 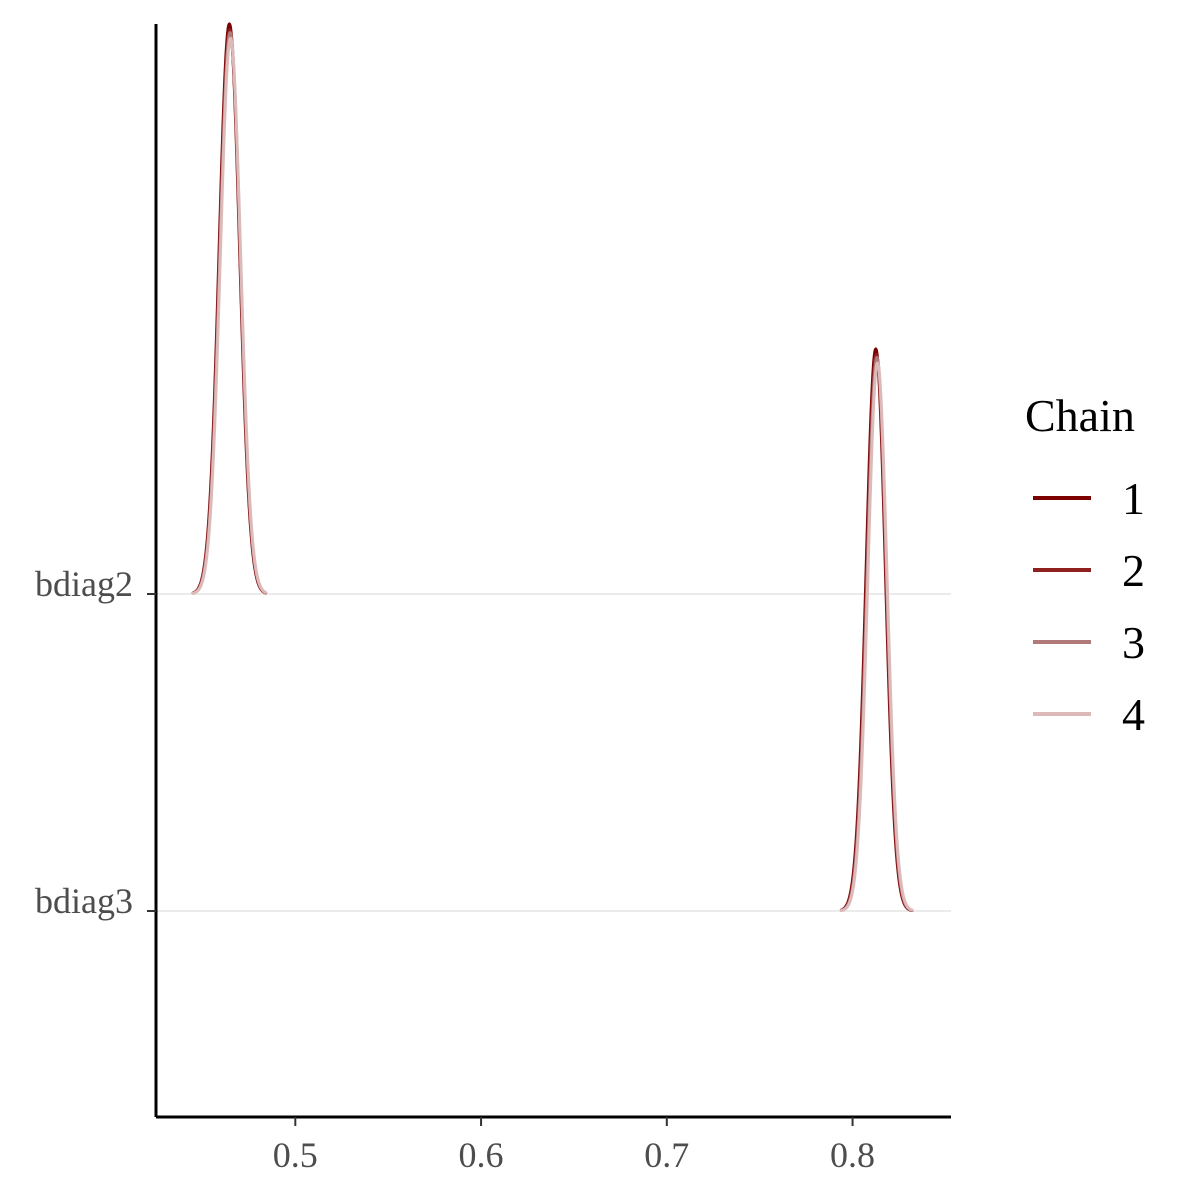 I want to click on y-tick-label-bdiag3: bdiag3, so click(x=84, y=901).